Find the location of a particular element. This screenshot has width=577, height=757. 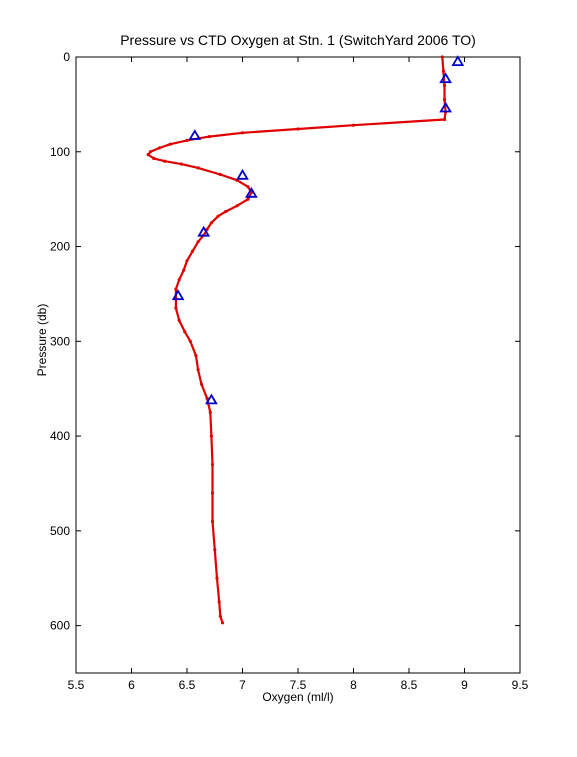

y-tick-label: 200 is located at coordinates (60, 247).